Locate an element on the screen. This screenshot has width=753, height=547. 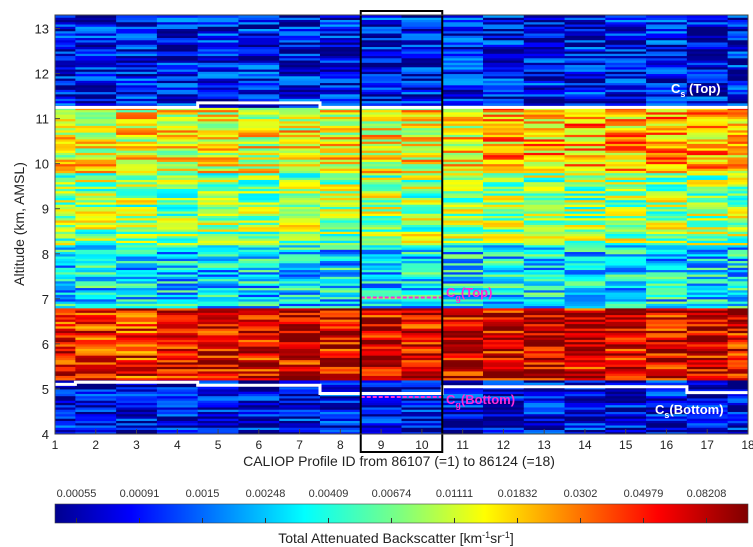
cs-top-line is located at coordinates (401, 105).